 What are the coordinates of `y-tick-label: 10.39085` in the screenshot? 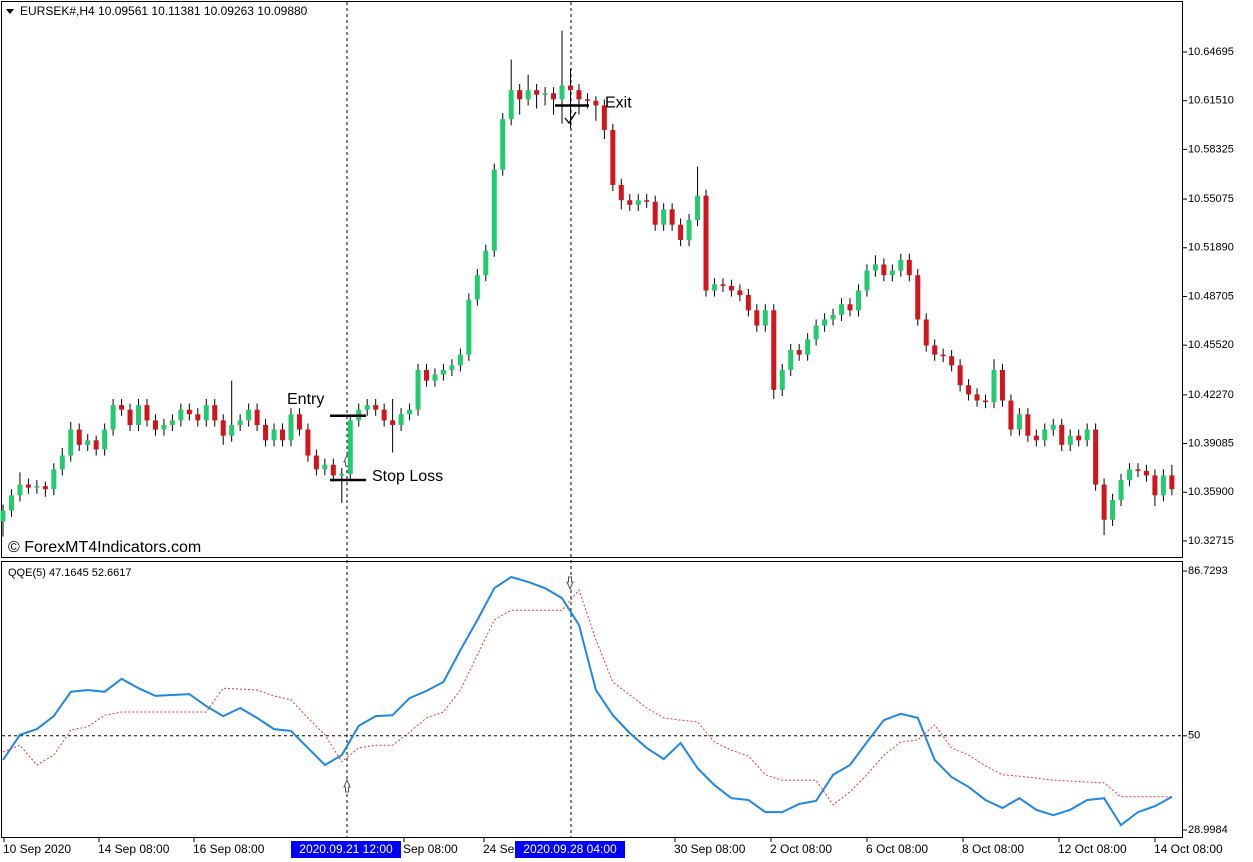 It's located at (1211, 443).